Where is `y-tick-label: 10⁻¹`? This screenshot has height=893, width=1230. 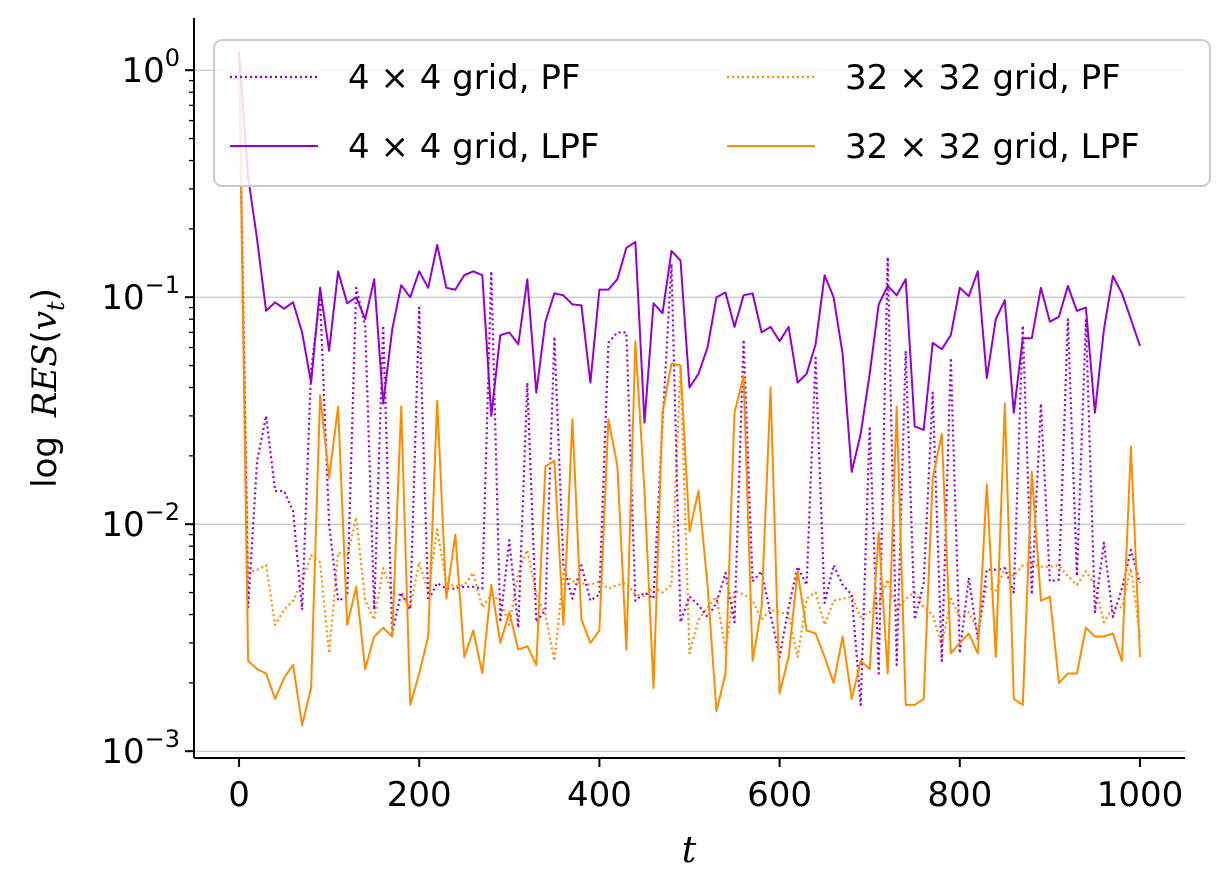 y-tick-label: 10⁻¹ is located at coordinates (140, 294).